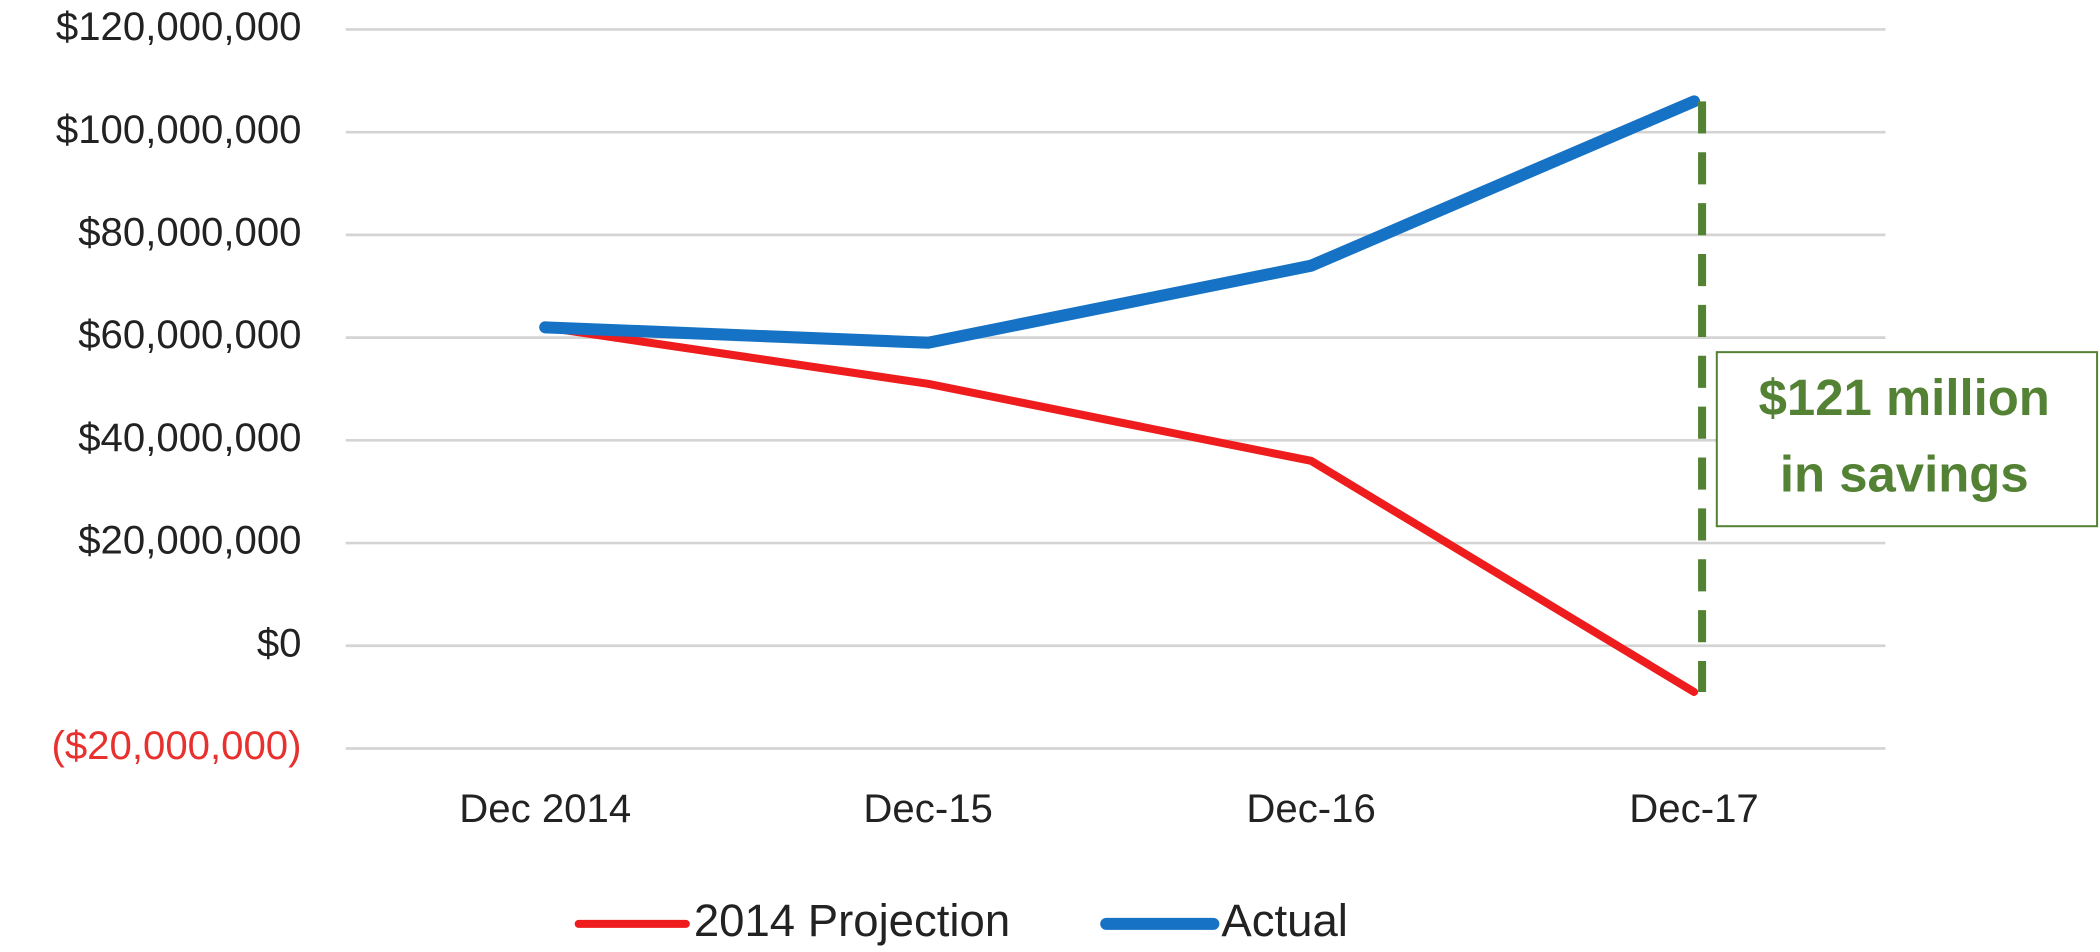  Describe the element at coordinates (1310, 808) in the screenshot. I see `x-tick-label: Dec-16` at that location.